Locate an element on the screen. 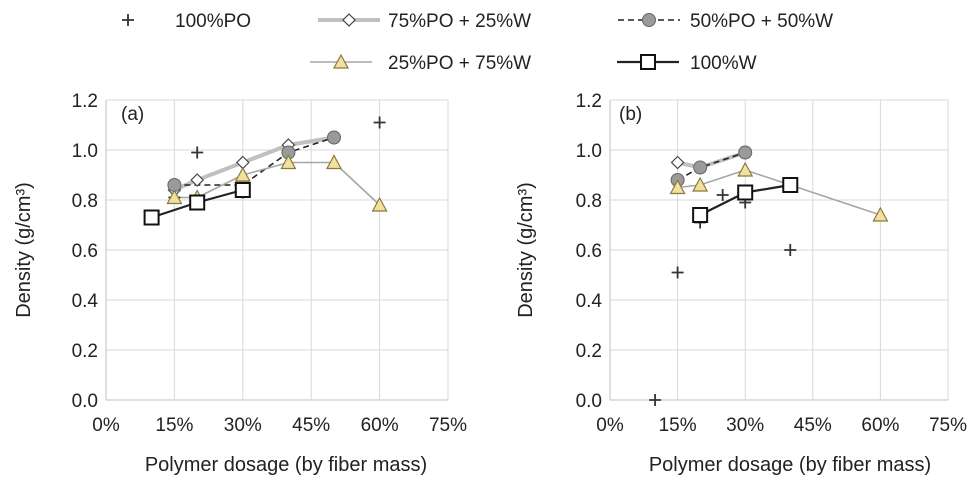 The image size is (980, 480). legend-item-100pctpo: 100%PO is located at coordinates (186, 21).